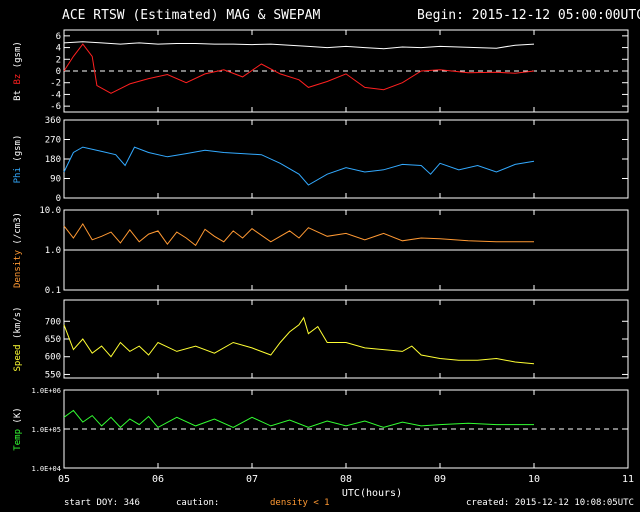 The width and height of the screenshot is (640, 512). I want to click on mag-ylabel-part: Bz, so click(18, 82).